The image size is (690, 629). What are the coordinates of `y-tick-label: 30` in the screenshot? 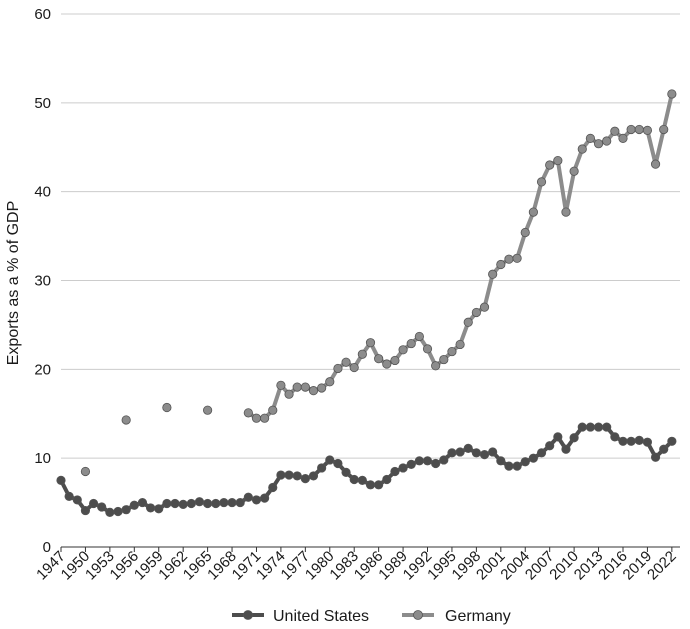 It's located at (42, 281).